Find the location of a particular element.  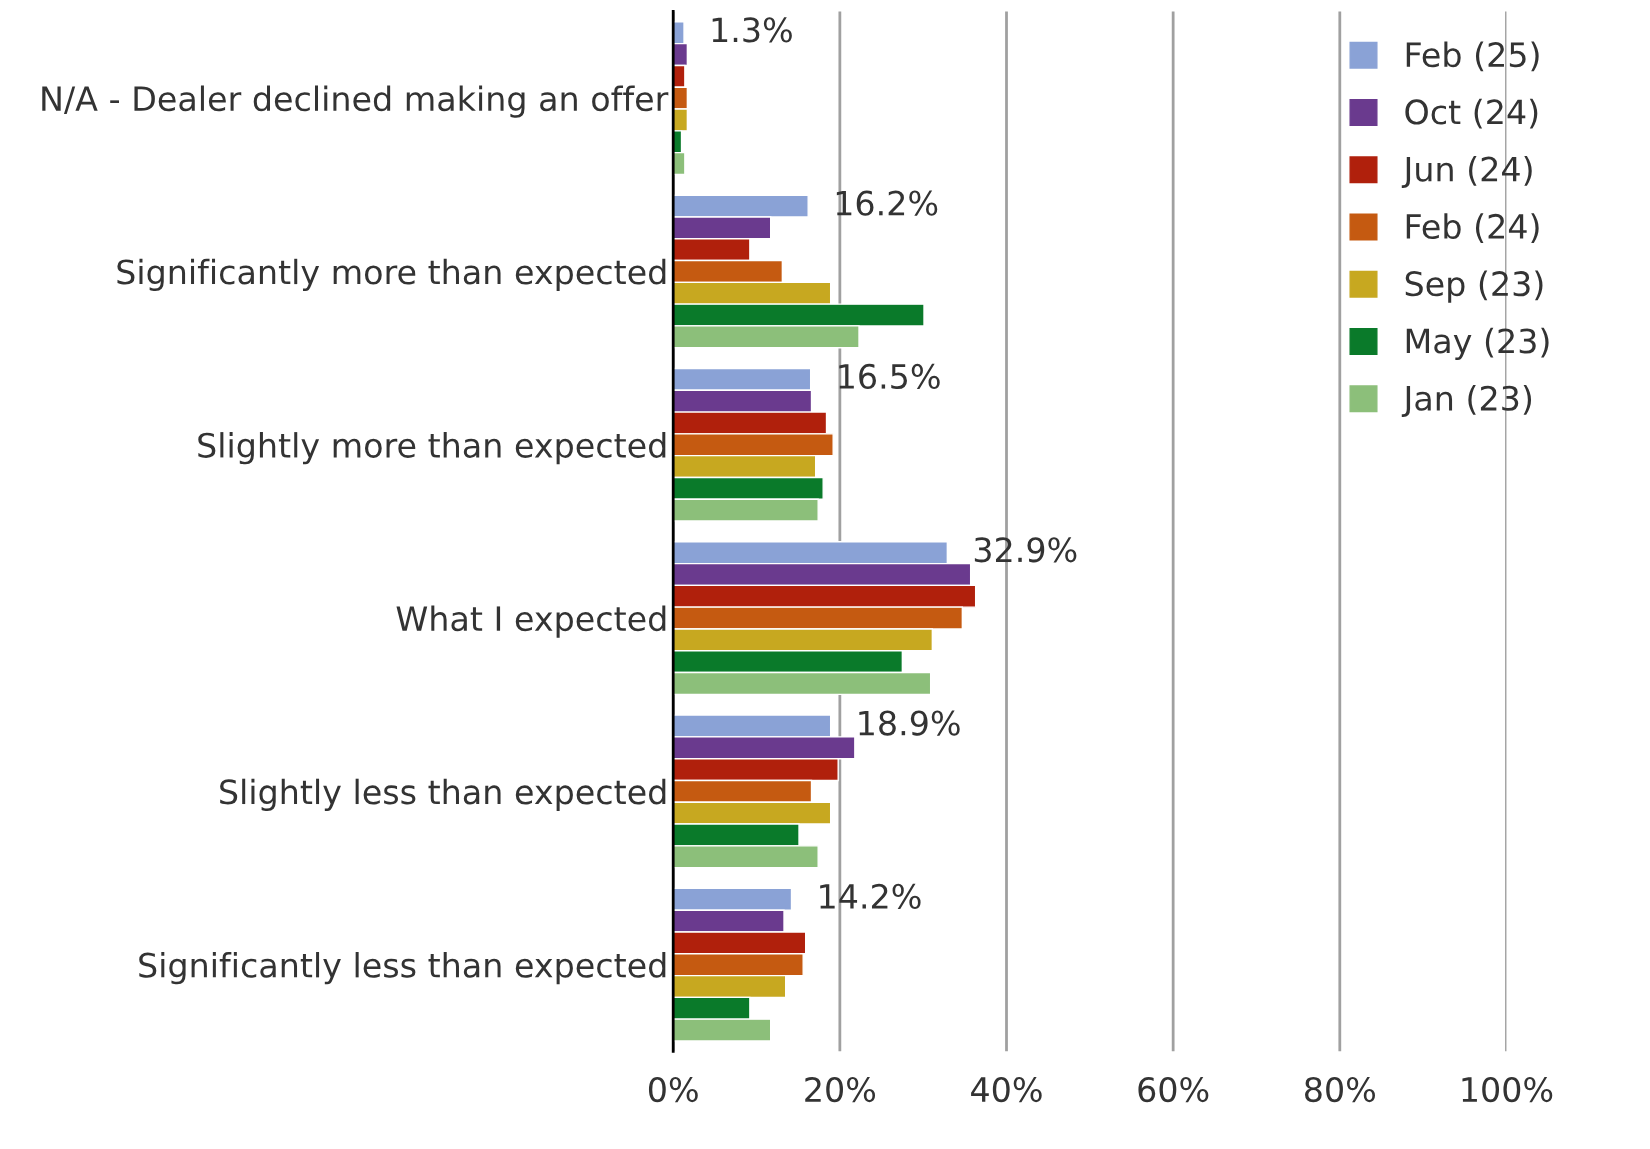

y-tick-label: N/A - Dealer declined making an offer is located at coordinates (355, 101).